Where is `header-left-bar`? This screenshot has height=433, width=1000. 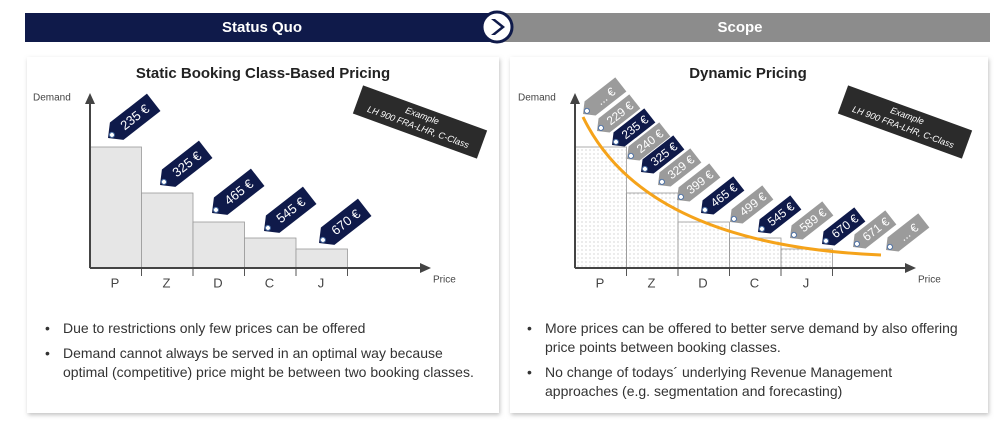
header-left-bar is located at coordinates (260, 27).